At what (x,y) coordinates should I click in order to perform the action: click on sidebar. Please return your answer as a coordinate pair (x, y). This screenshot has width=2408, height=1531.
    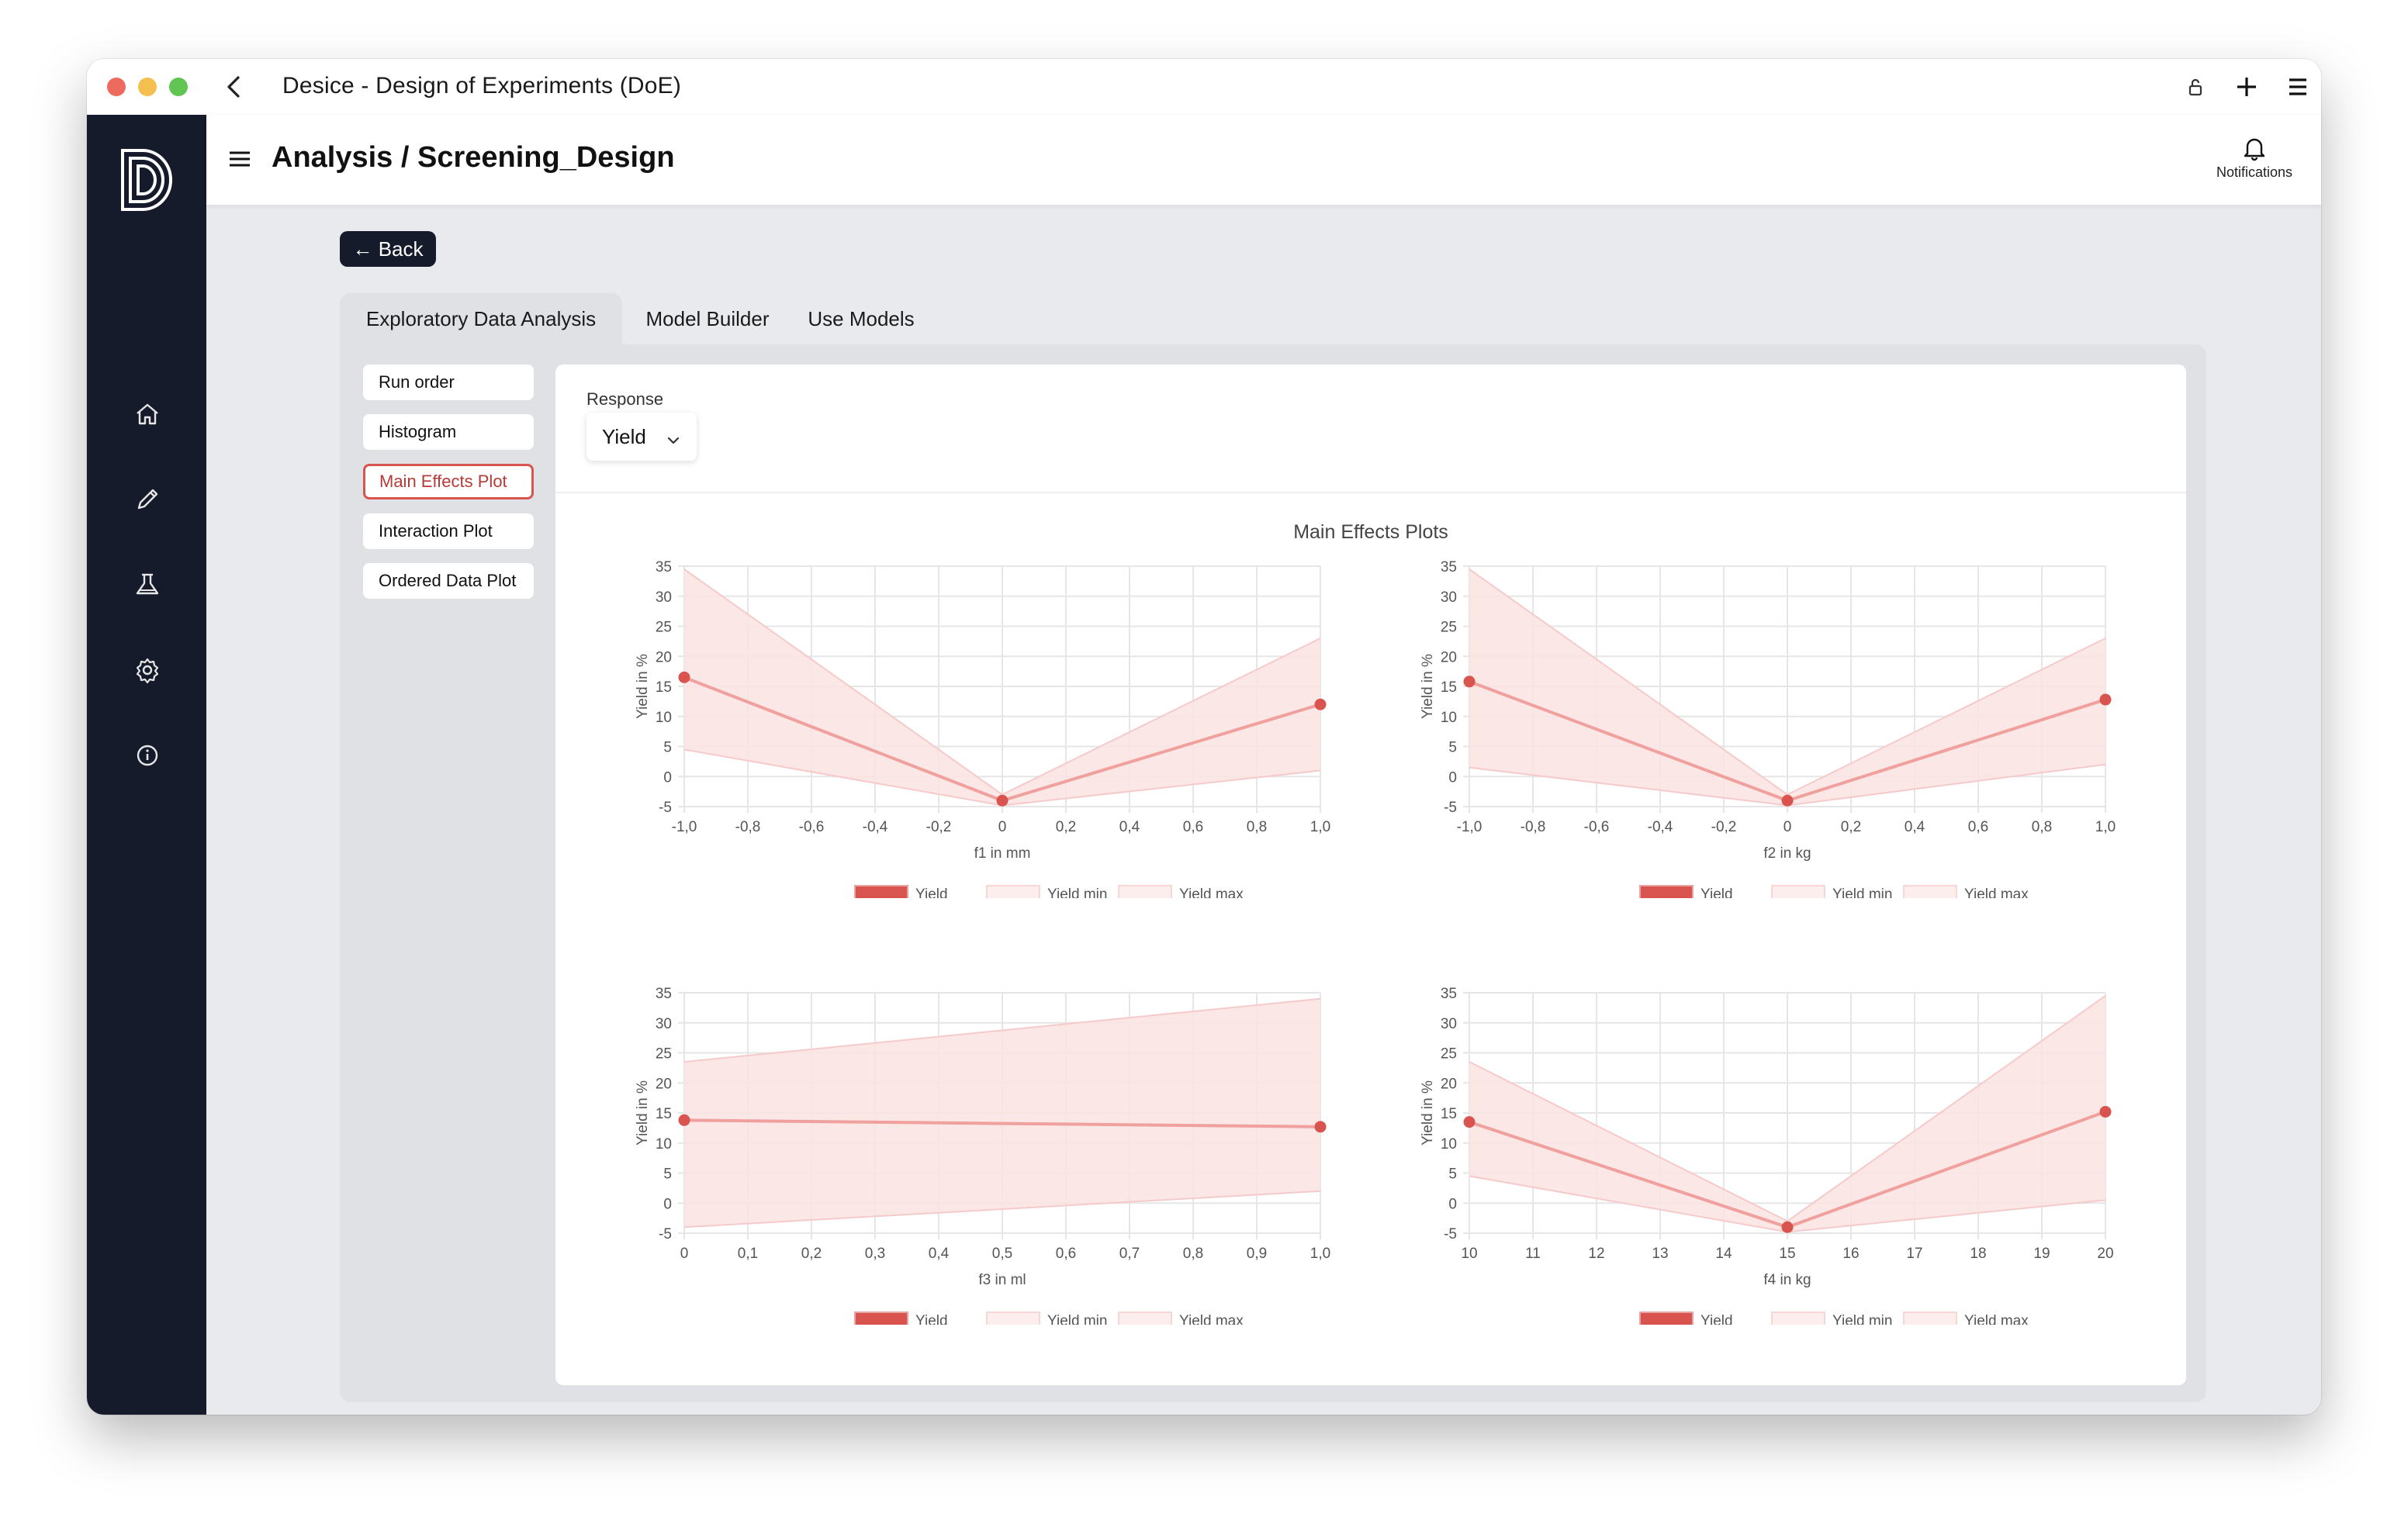
    Looking at the image, I should click on (146, 765).